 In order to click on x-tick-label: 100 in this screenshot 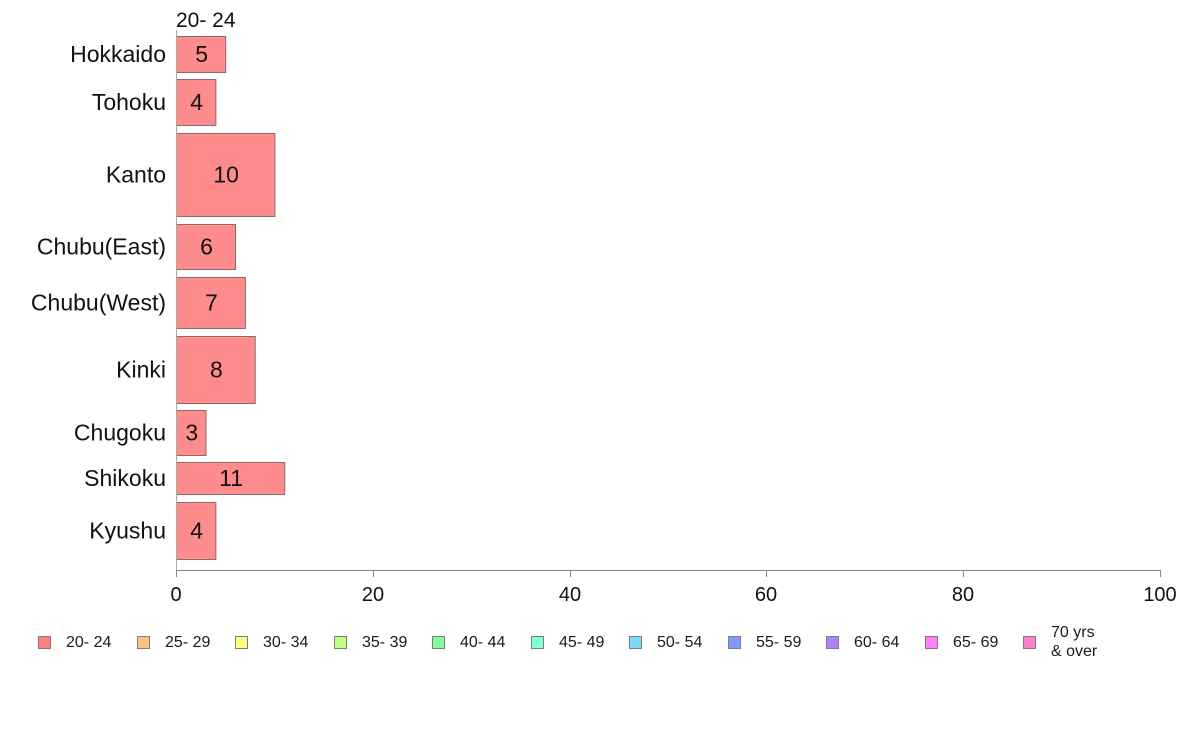, I will do `click(1159, 595)`.